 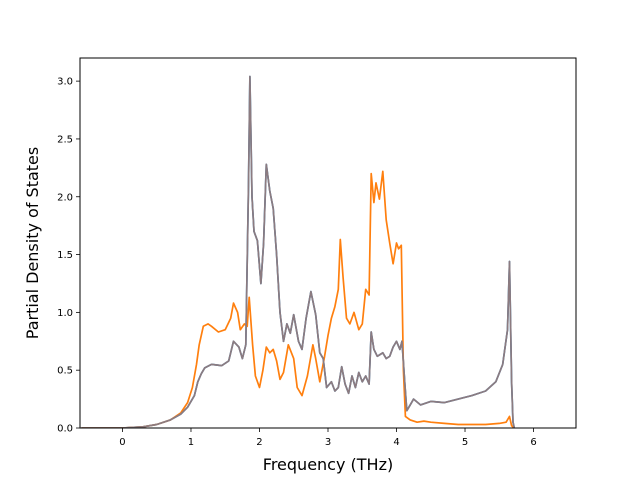 What do you see at coordinates (259, 442) in the screenshot?
I see `x-tick-label: 2` at bounding box center [259, 442].